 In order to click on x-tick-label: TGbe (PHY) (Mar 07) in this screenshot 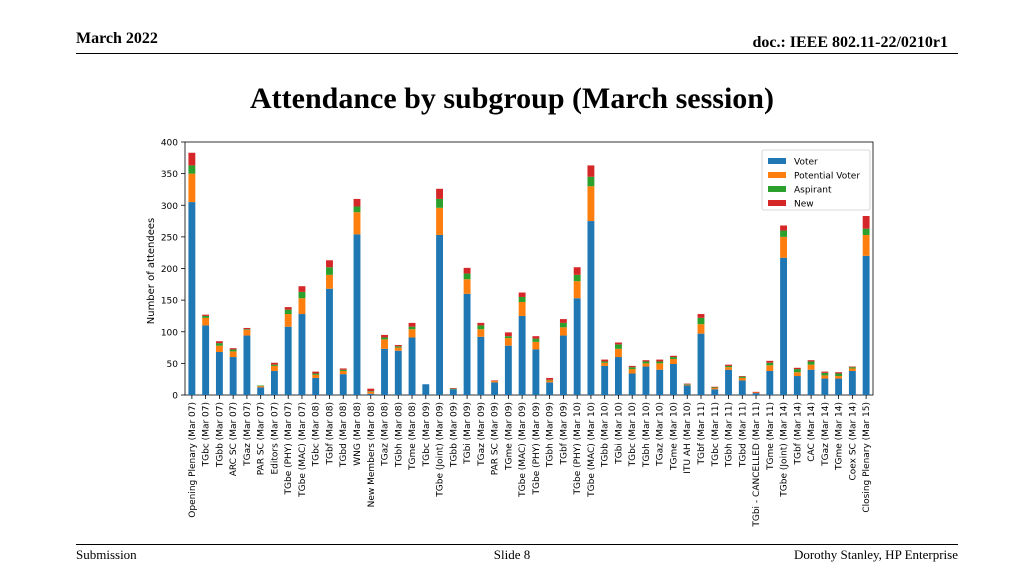, I will do `click(289, 448)`.